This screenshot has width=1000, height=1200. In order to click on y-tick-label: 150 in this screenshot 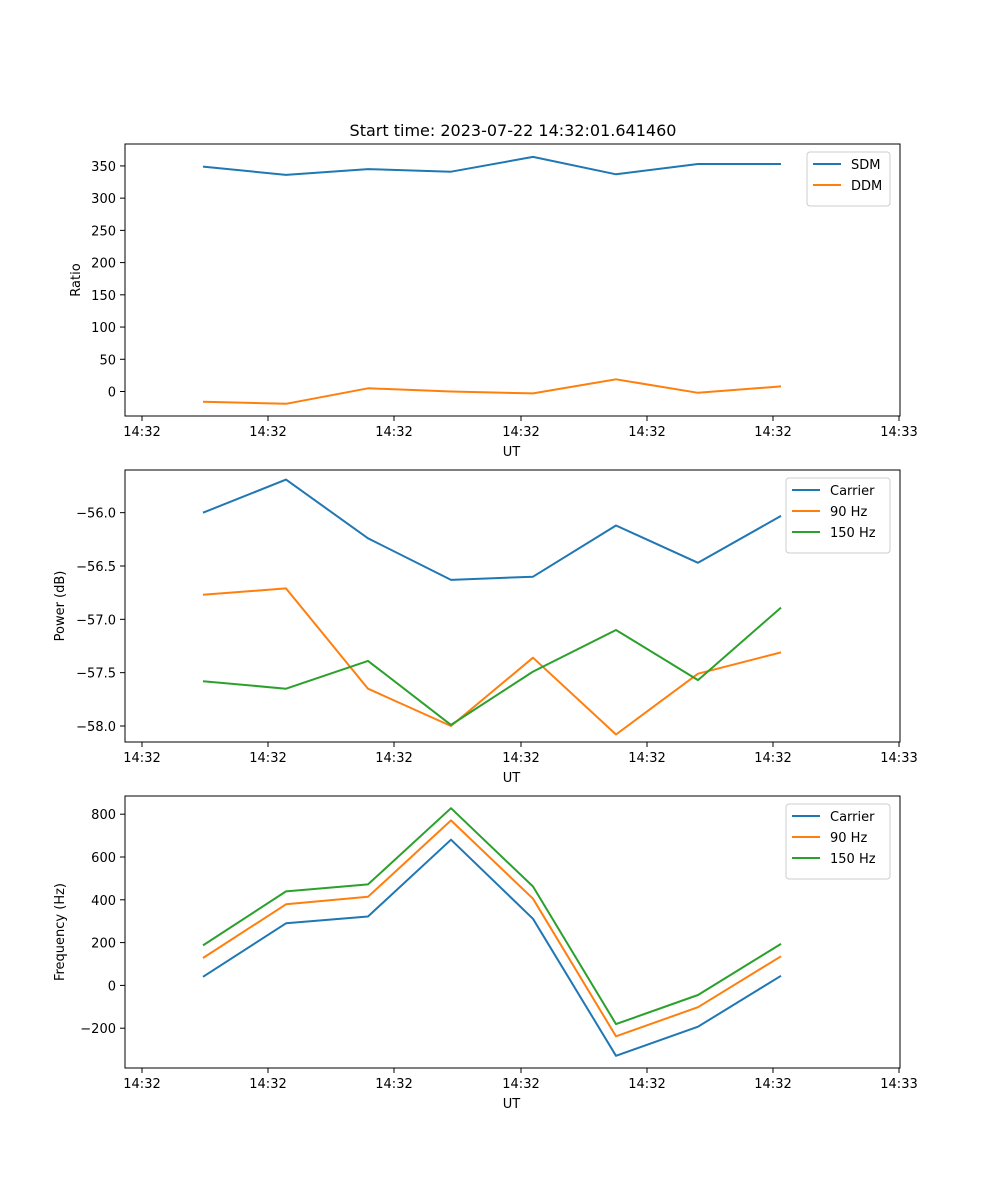, I will do `click(103, 296)`.